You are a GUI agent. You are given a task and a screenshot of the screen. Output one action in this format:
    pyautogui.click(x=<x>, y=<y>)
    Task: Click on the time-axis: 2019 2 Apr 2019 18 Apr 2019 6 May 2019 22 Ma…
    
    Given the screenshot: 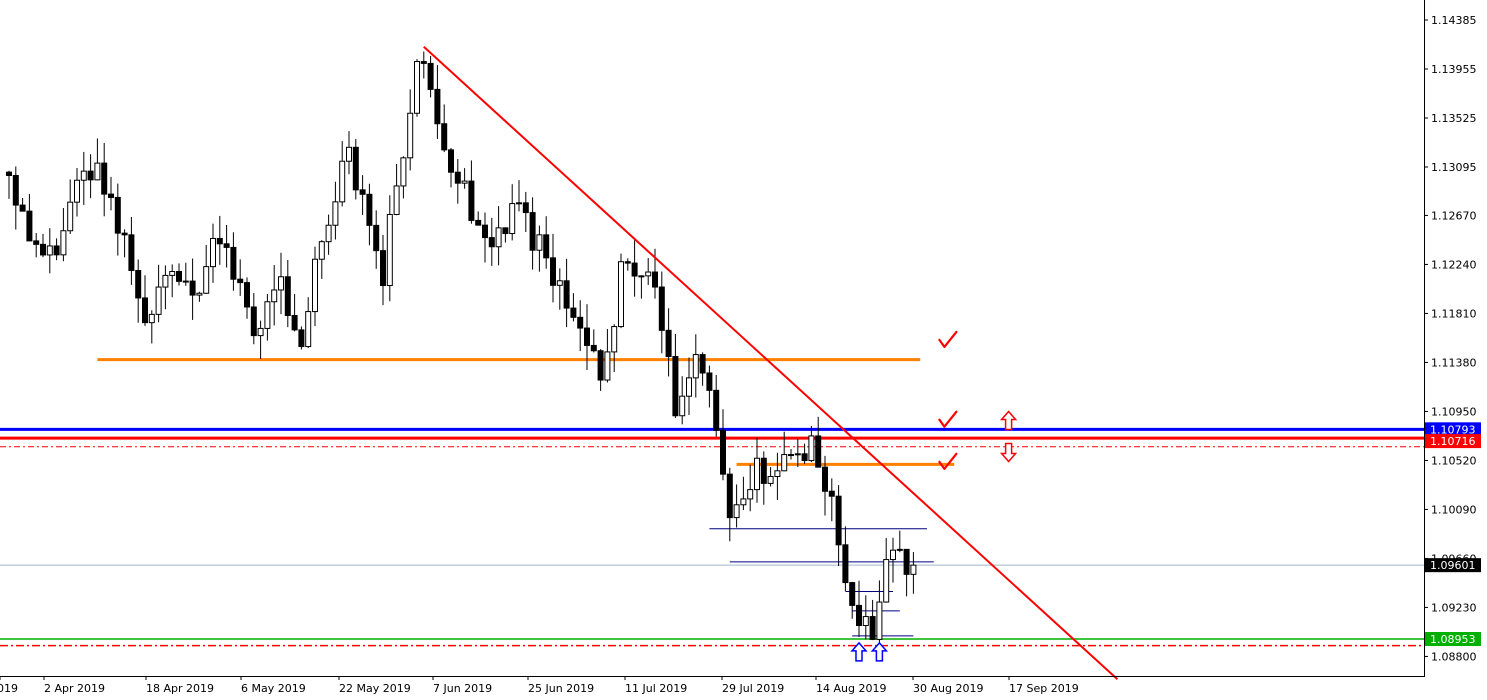 What is the action you would take?
    pyautogui.click(x=539, y=685)
    